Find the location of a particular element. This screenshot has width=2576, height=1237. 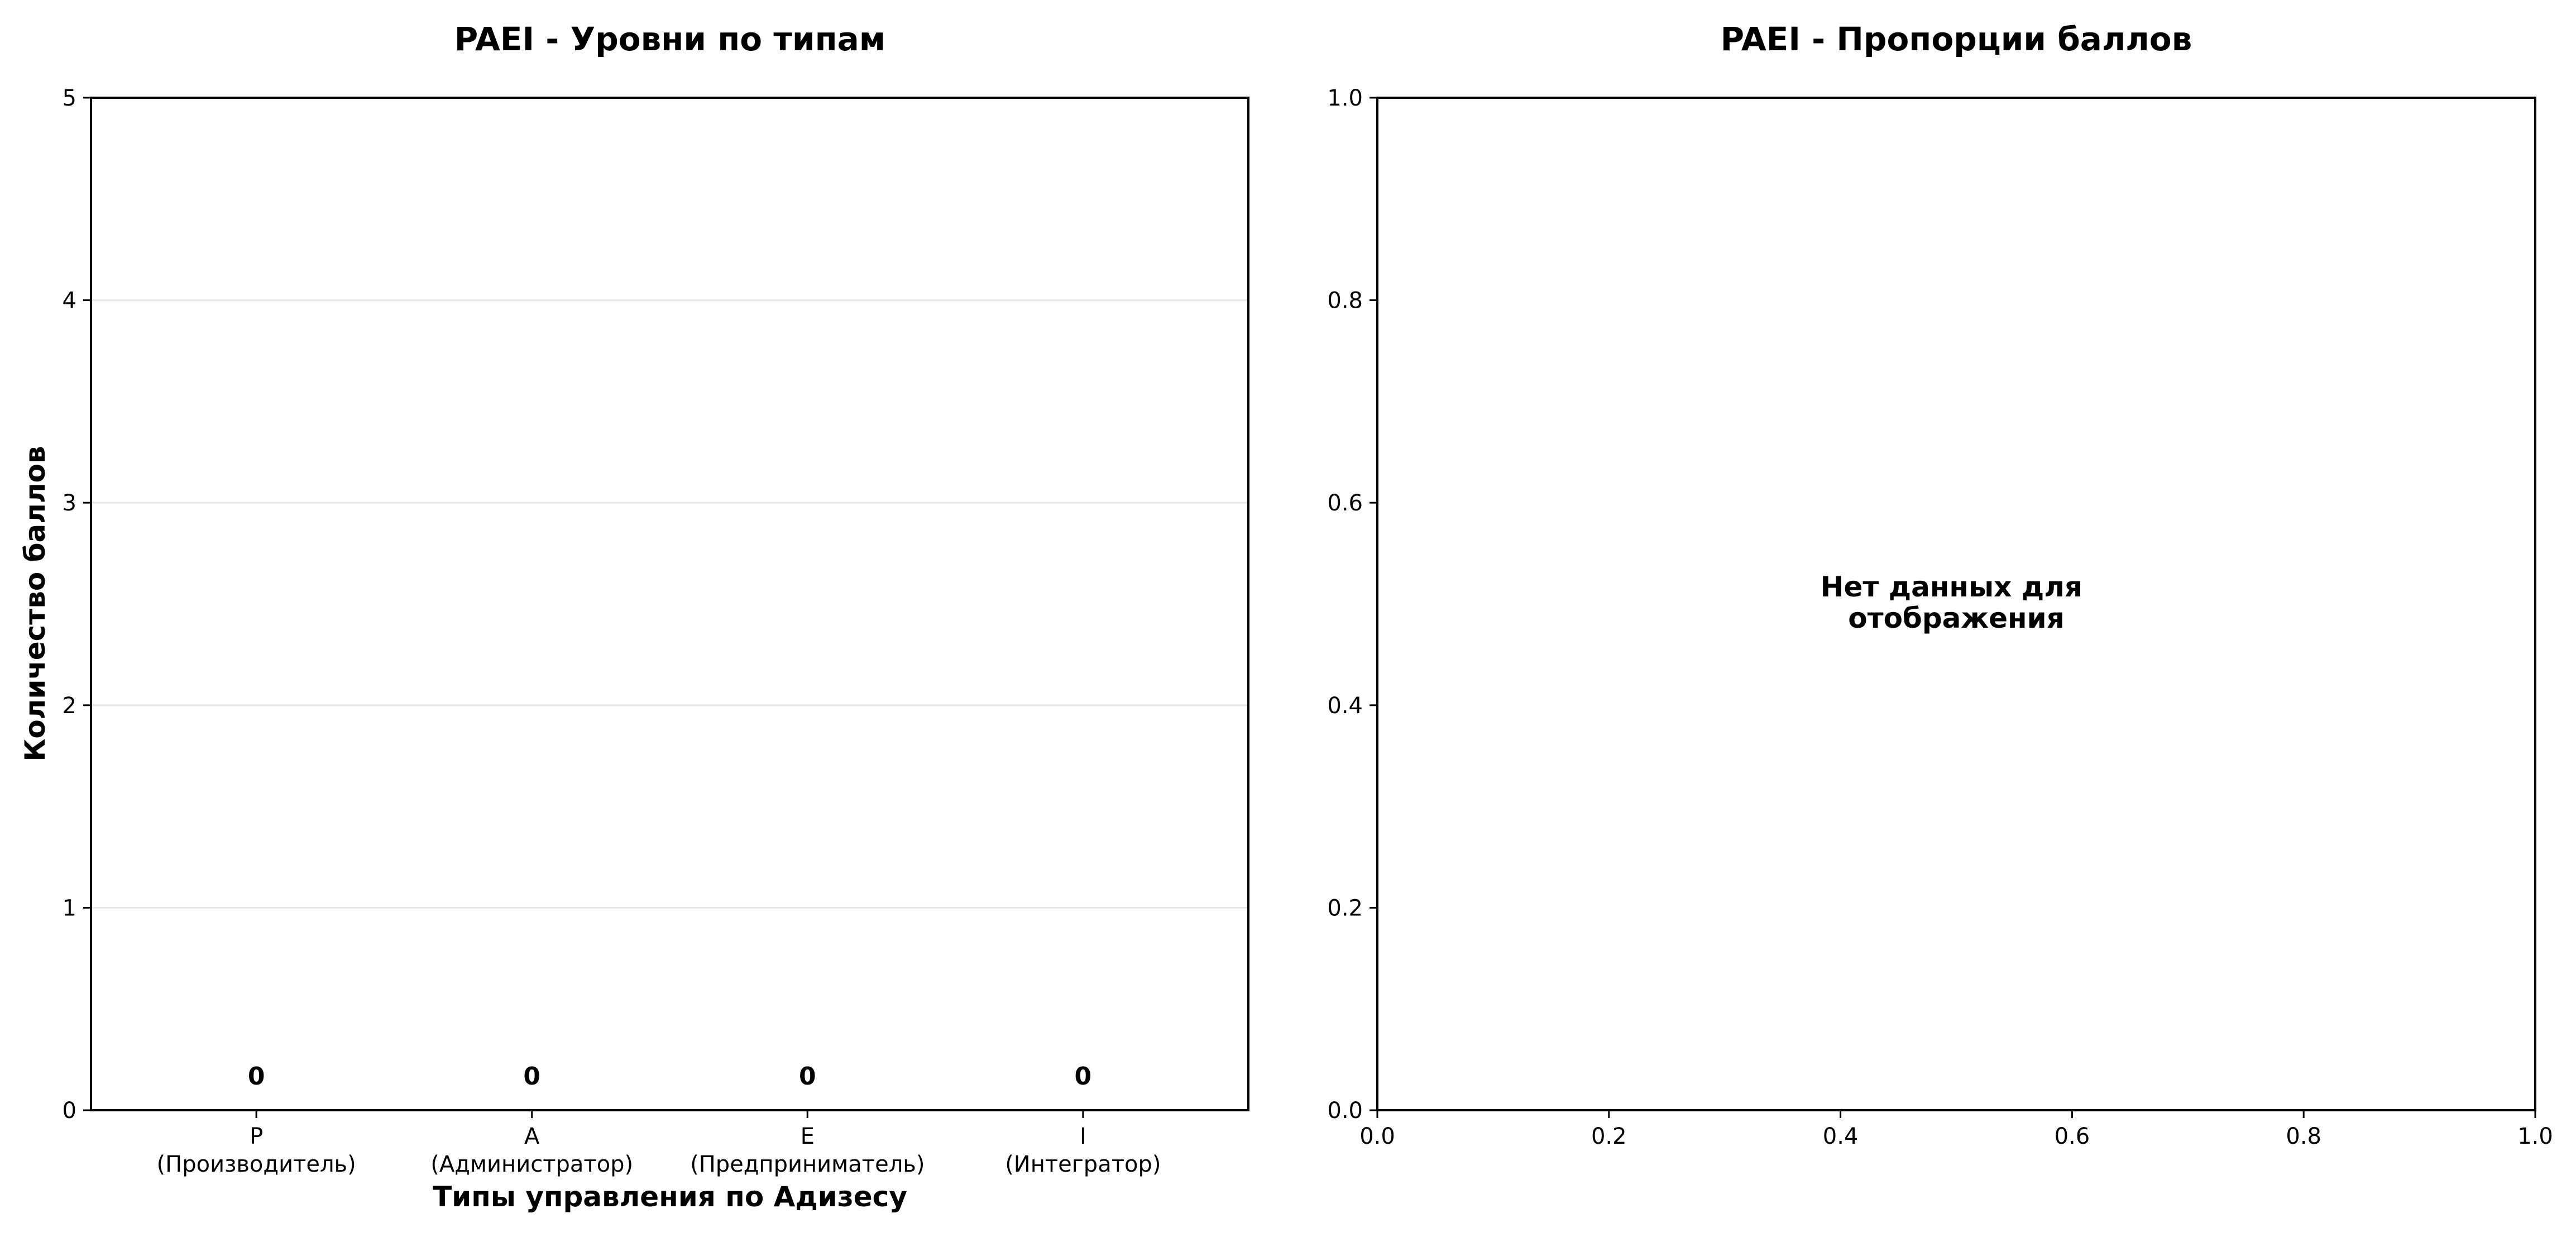

y-tick-label: 0.0 is located at coordinates (1345, 1111).